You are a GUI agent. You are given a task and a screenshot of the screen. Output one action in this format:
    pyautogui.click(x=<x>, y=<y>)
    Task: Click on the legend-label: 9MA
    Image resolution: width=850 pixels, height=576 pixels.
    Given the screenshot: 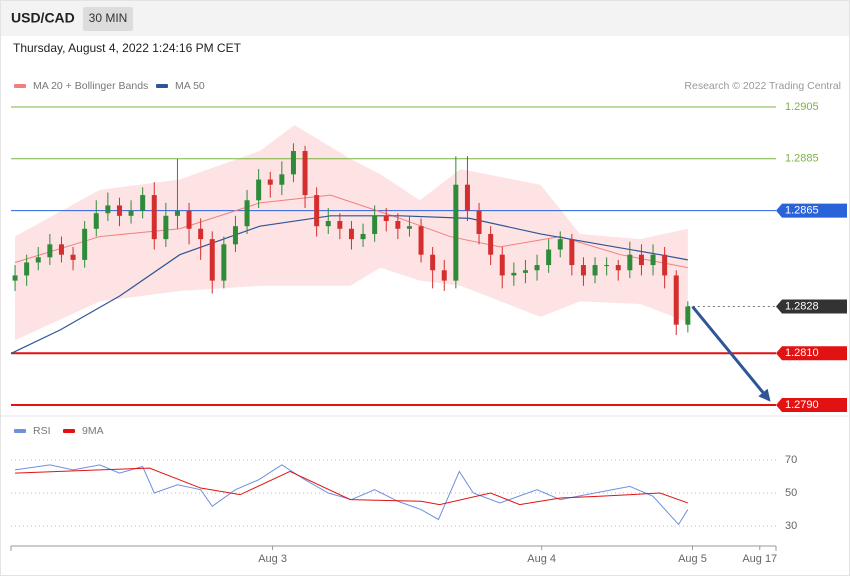 What is the action you would take?
    pyautogui.click(x=93, y=431)
    